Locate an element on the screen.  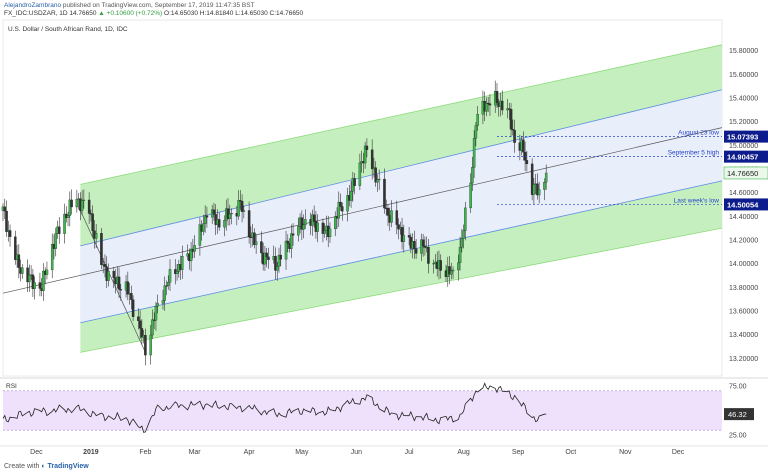
rsi-value-text: 46.32 is located at coordinates (737, 414).